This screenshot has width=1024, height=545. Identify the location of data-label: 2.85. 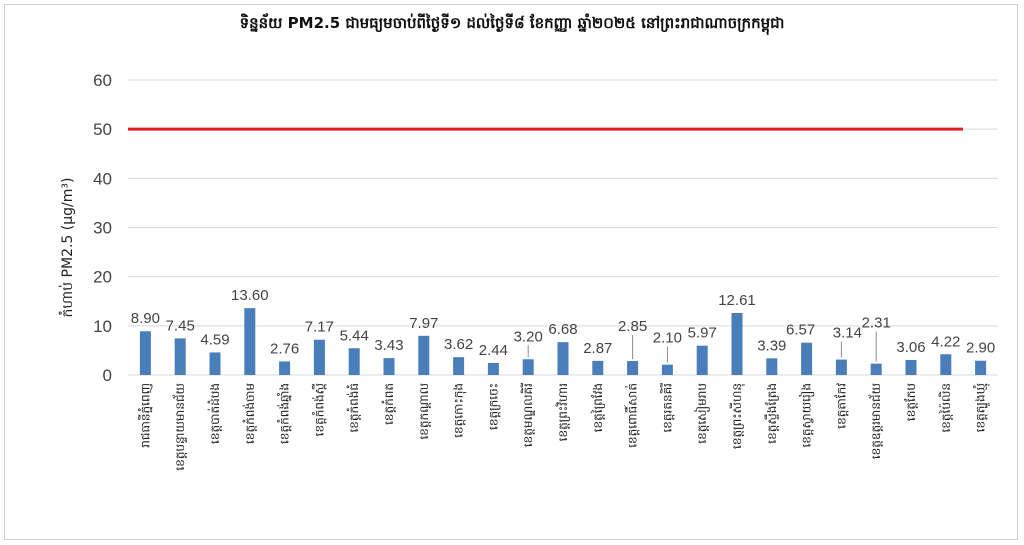
(632, 326).